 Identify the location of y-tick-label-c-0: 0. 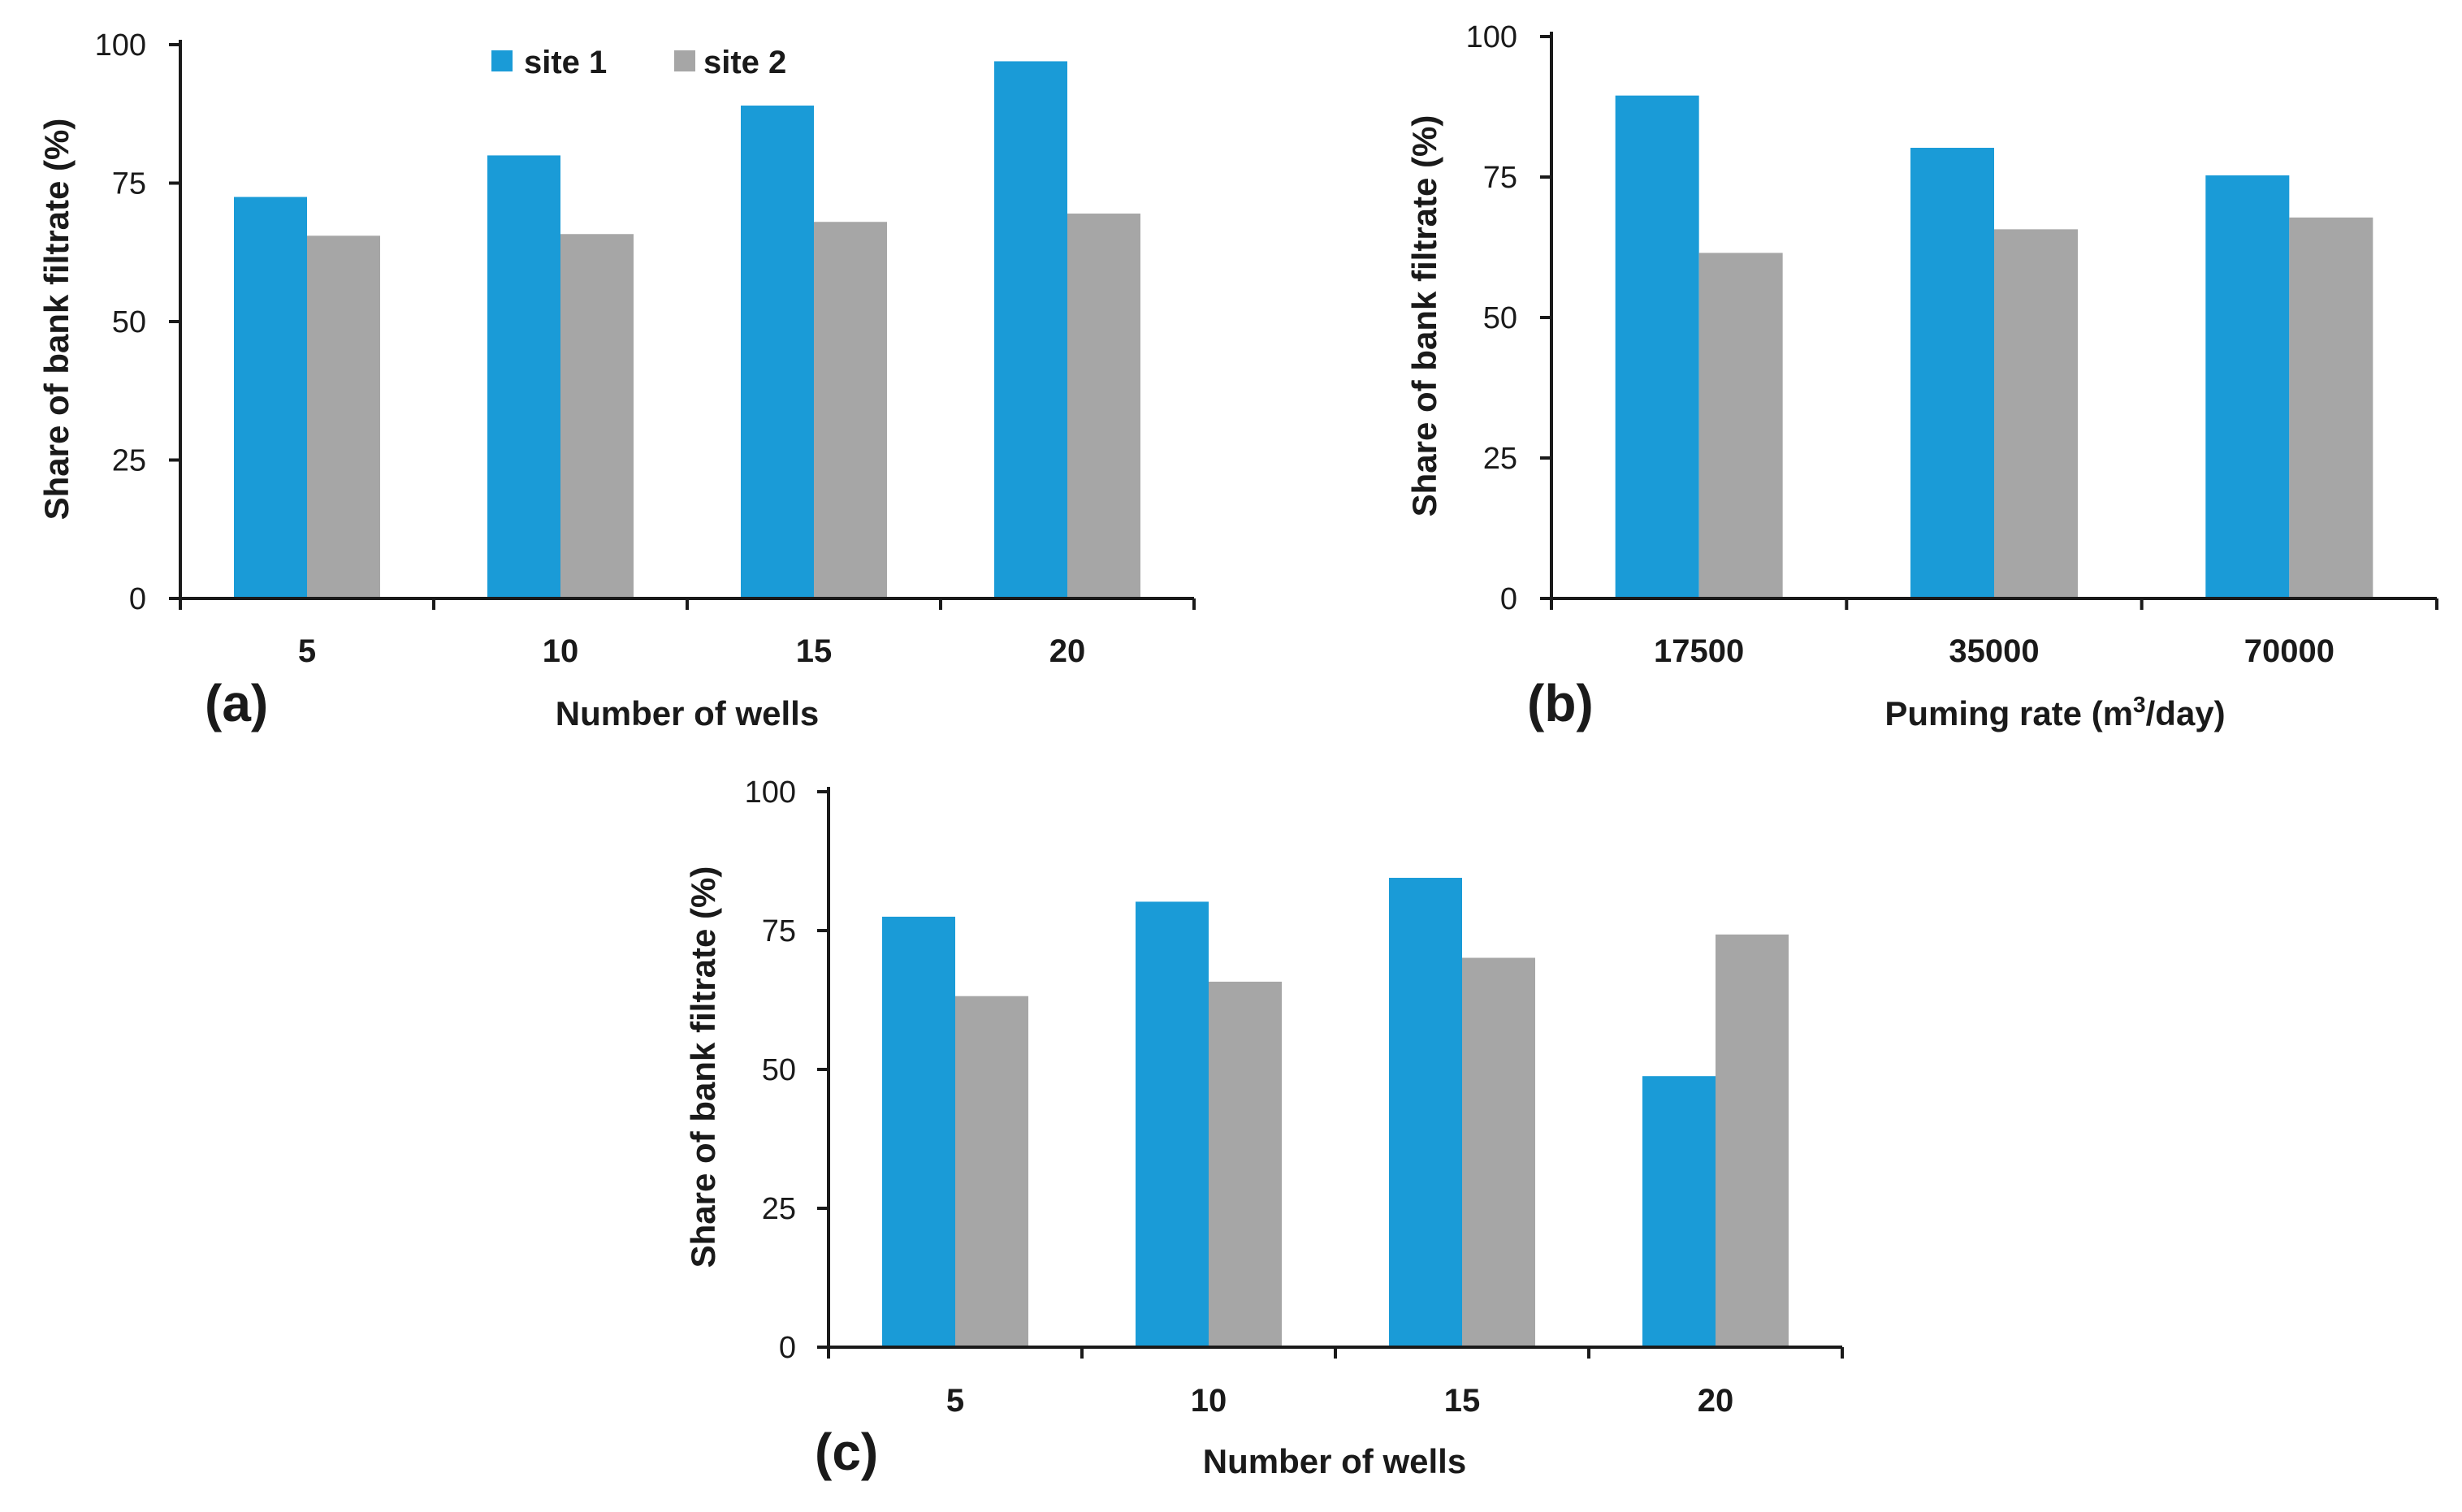
(787, 1348).